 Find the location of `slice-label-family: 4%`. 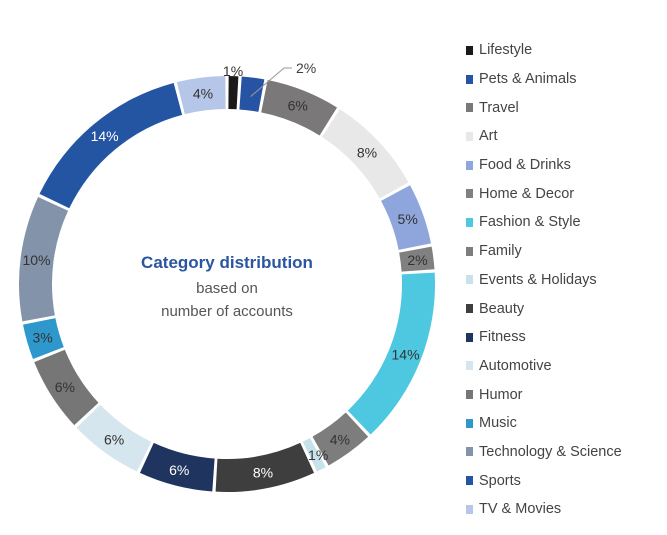

slice-label-family: 4% is located at coordinates (340, 439).